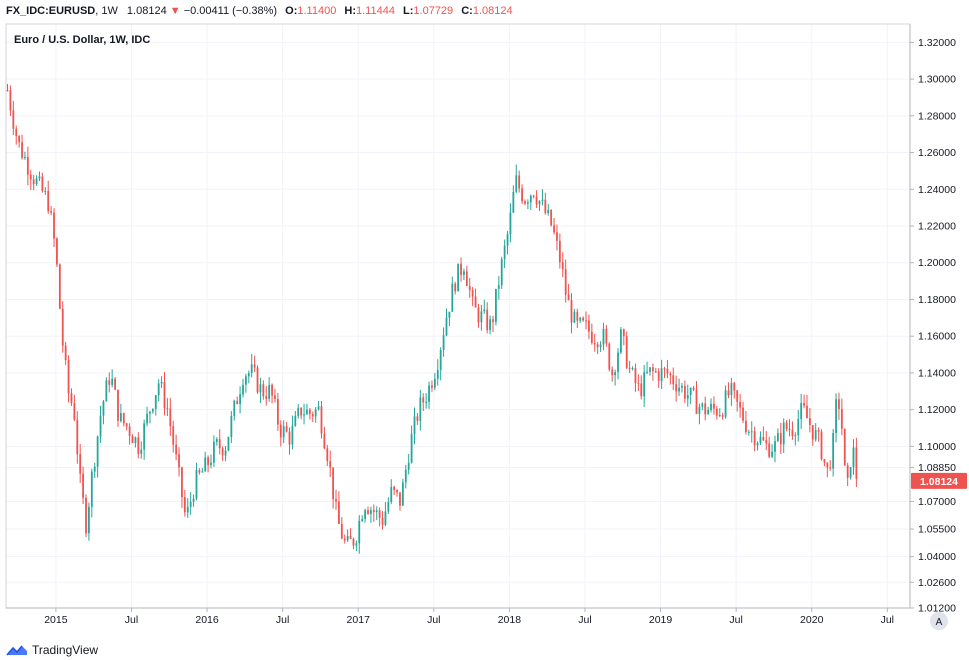 The image size is (969, 660). What do you see at coordinates (291, 11) in the screenshot?
I see `open-label: O:` at bounding box center [291, 11].